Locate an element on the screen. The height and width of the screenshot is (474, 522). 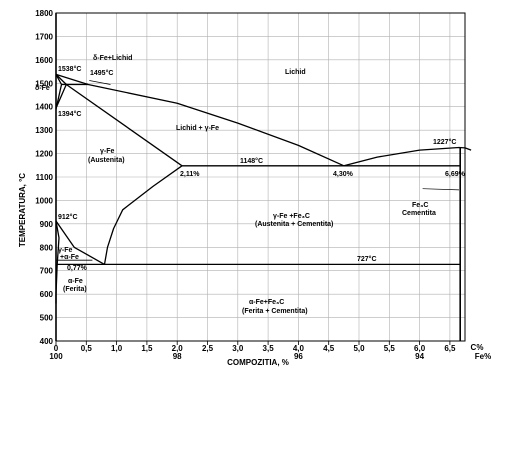
label-lichid: Lichid is located at coordinates (295, 72).